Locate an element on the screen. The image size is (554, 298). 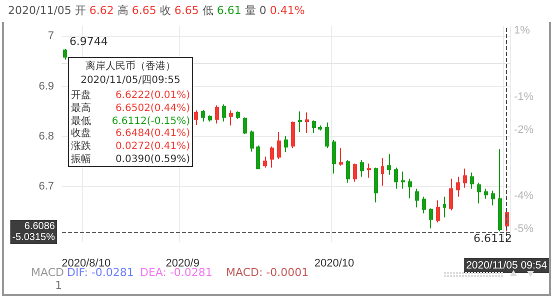
x-tick-label: 2020/11/05 09:54 is located at coordinates (507, 266).